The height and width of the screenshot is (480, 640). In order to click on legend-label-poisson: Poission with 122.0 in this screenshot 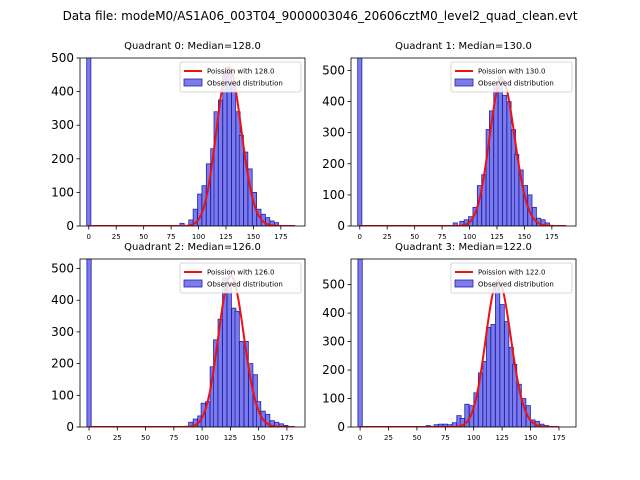, I will do `click(512, 273)`.